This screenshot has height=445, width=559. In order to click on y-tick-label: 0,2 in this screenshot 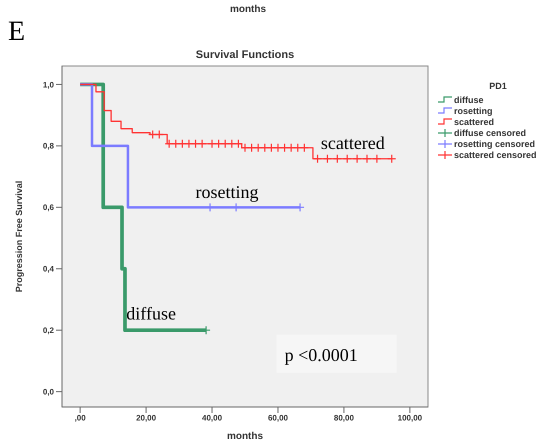, I will do `click(48, 331)`.